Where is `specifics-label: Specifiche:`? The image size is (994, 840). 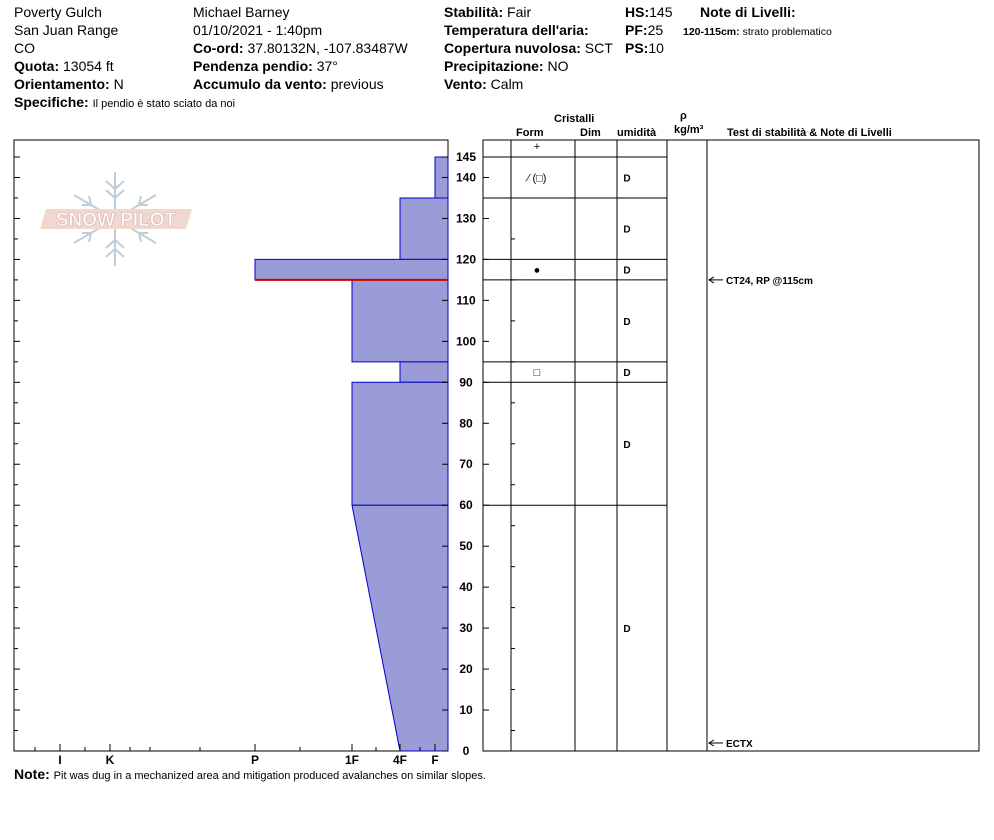
specifics-label: Specifiche: is located at coordinates (51, 102).